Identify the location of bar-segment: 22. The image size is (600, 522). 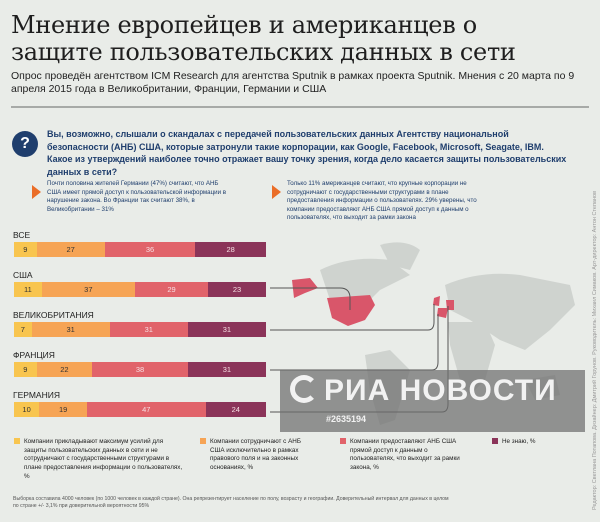
(64, 369).